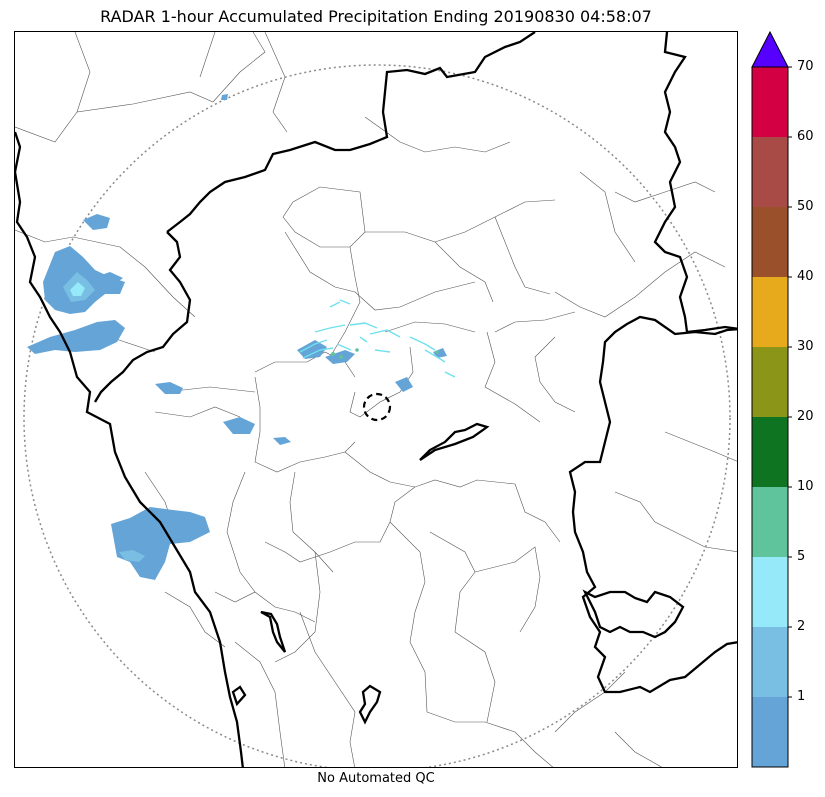 This screenshot has width=825, height=797. Describe the element at coordinates (385, 353) in the screenshot. I see `moderate-echo-dots` at that location.